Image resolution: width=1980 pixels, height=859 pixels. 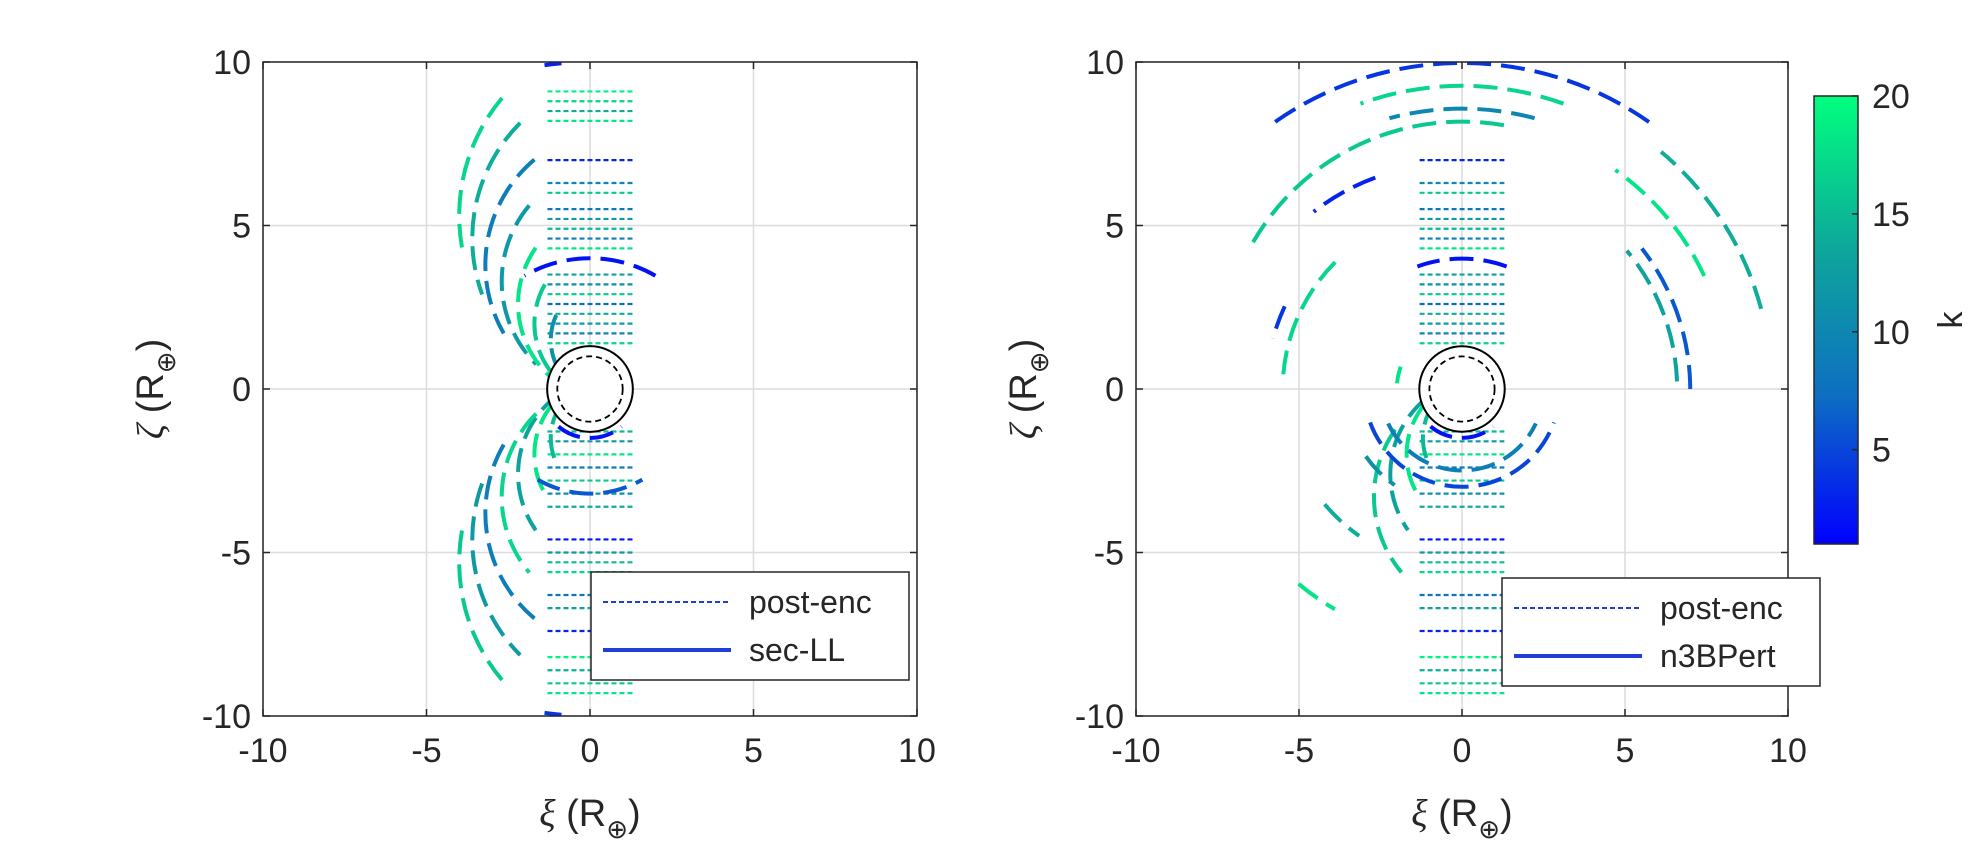 I want to click on colorbar-bar, so click(x=1836, y=320).